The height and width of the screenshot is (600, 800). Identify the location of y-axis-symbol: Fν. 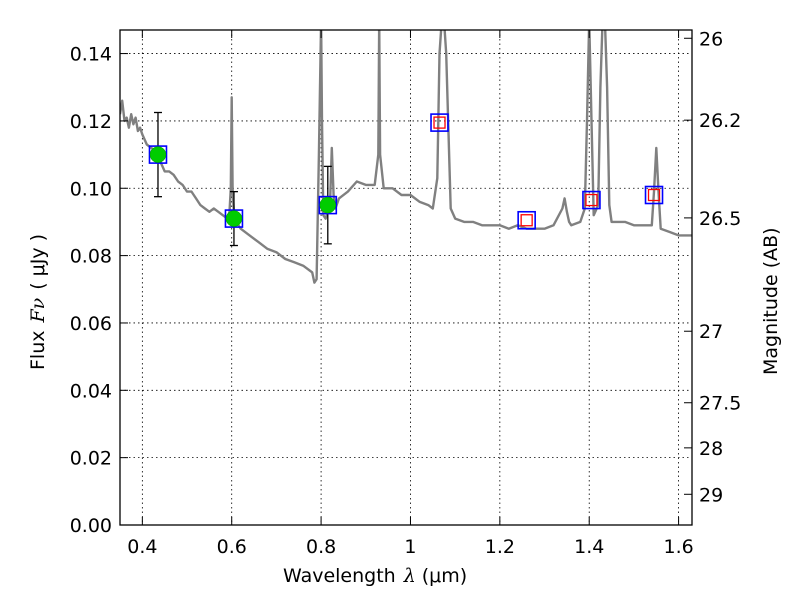
(38, 310).